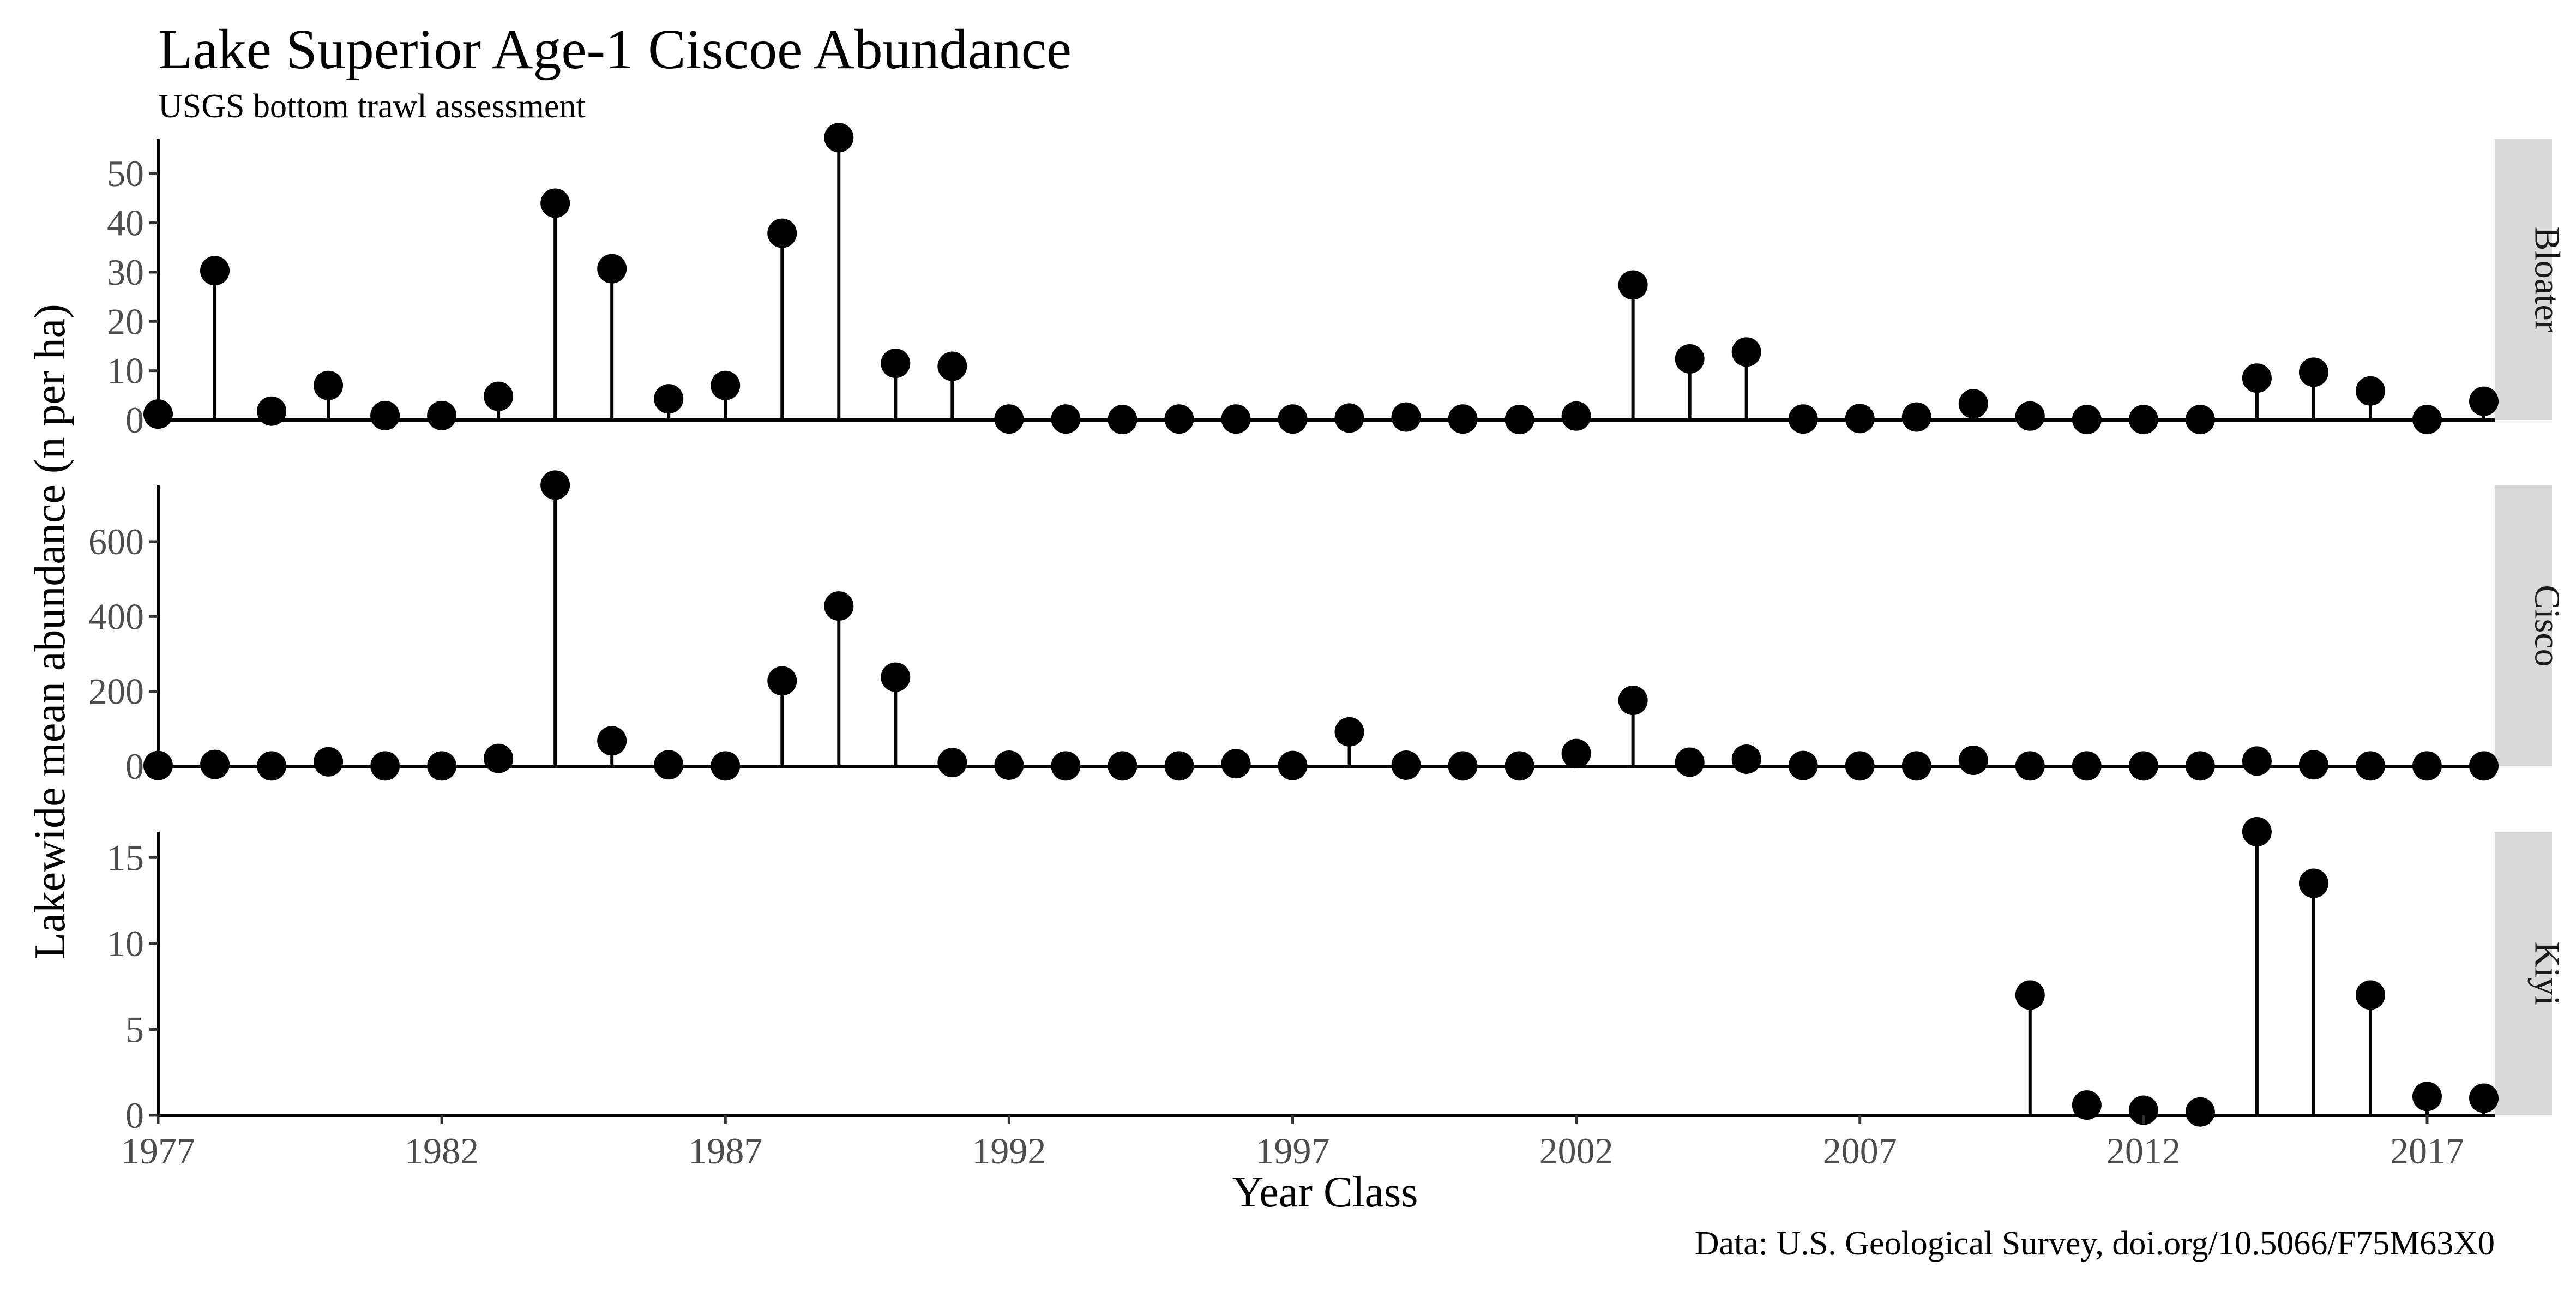 The height and width of the screenshot is (1291, 2576). What do you see at coordinates (725, 1151) in the screenshot?
I see `x-tick-label: 1987` at bounding box center [725, 1151].